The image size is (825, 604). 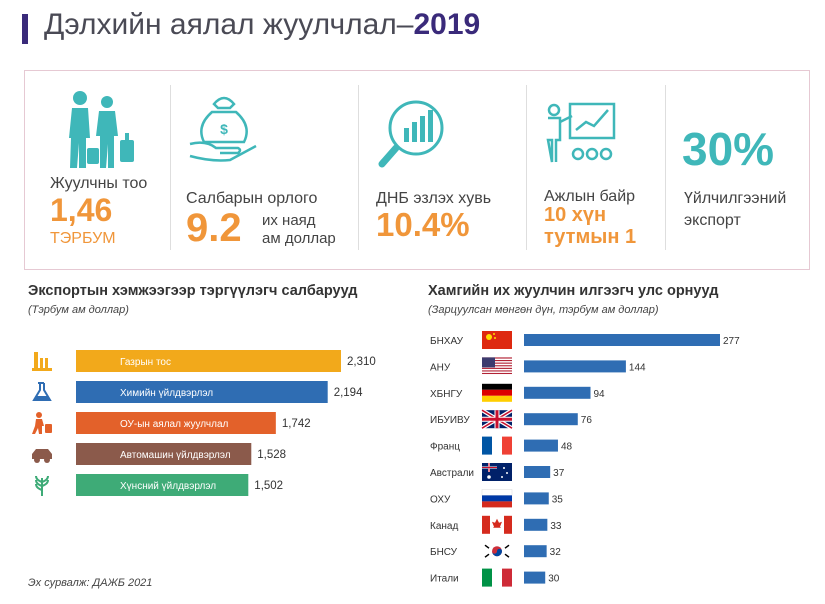 What do you see at coordinates (361, 362) in the screenshot?
I see `export-value-label: 2,310` at bounding box center [361, 362].